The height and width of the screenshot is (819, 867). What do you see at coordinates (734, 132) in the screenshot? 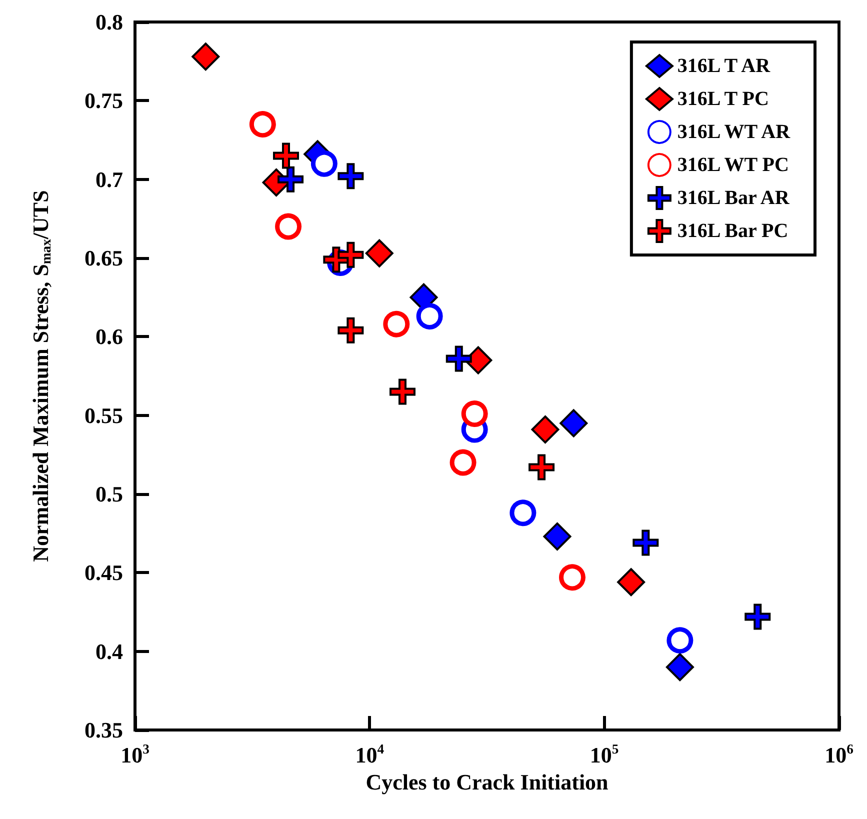
I see `legend-label: 316L WT AR` at bounding box center [734, 132].